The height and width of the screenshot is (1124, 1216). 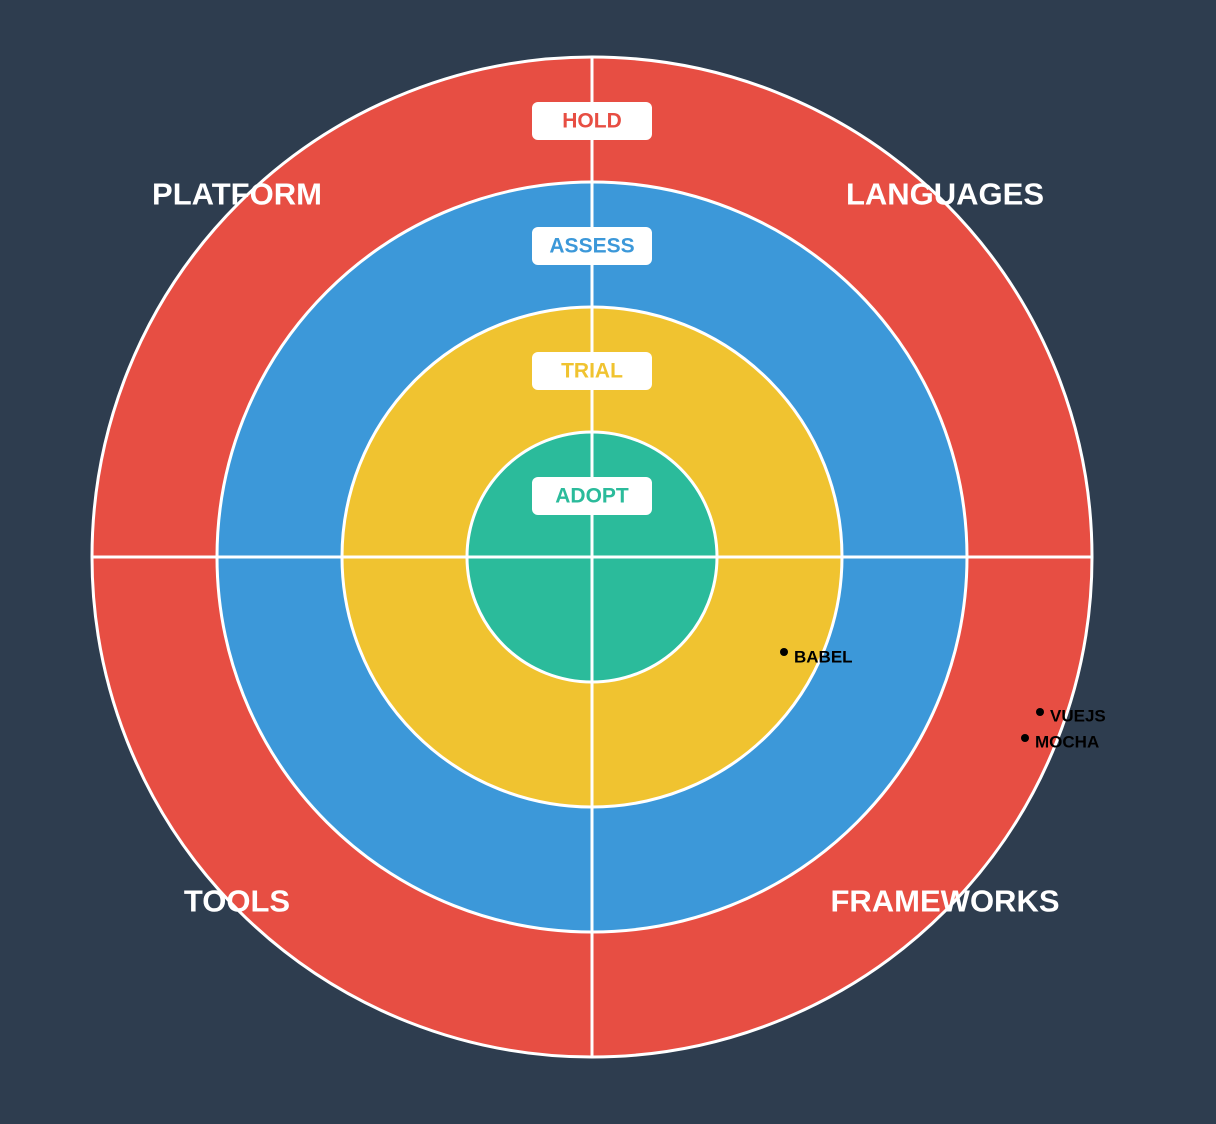 I want to click on ring-label-assess: ASSESS, so click(x=592, y=246).